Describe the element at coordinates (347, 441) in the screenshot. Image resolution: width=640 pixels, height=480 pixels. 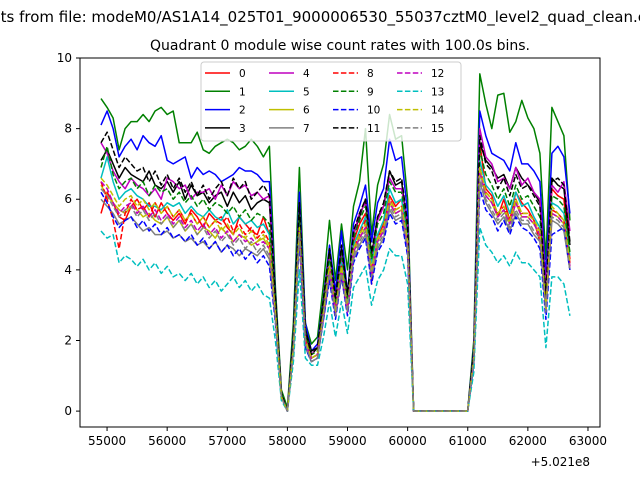
I see `x-tick-label: 59000` at that location.